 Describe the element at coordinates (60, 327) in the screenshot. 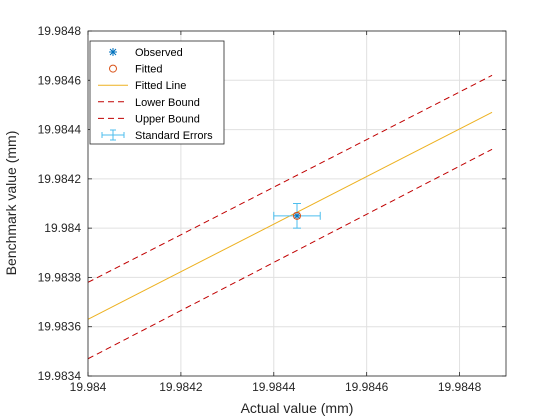

I see `y-tick-label: 19.9836` at that location.